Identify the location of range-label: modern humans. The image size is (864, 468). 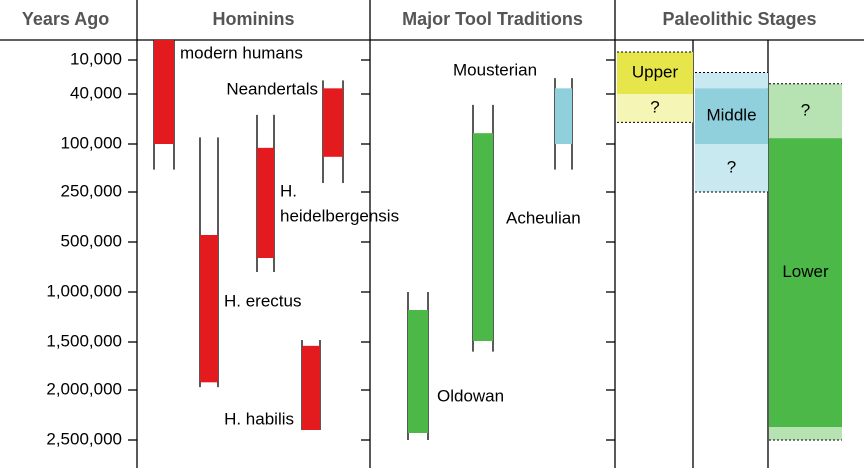
(241, 52).